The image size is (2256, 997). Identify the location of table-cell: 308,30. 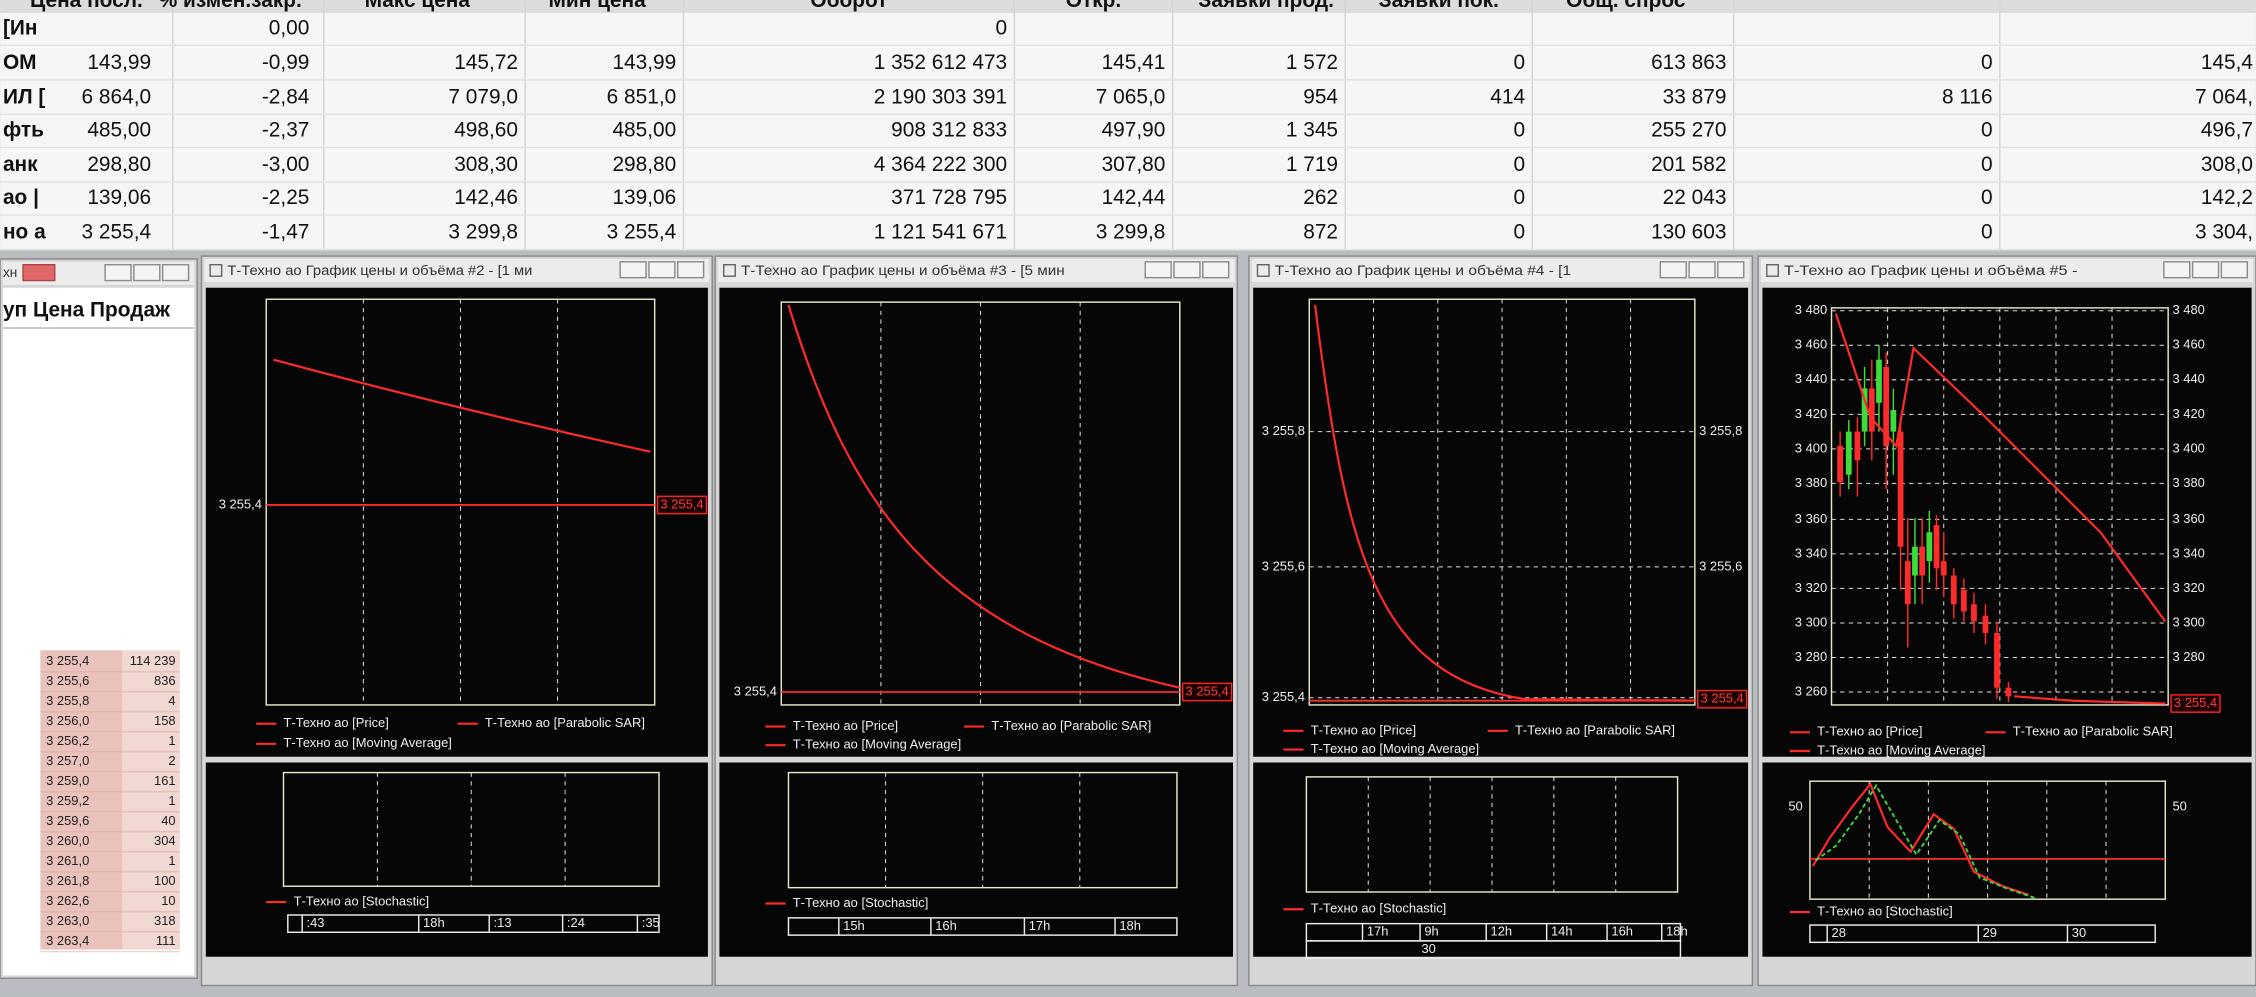
(486, 164).